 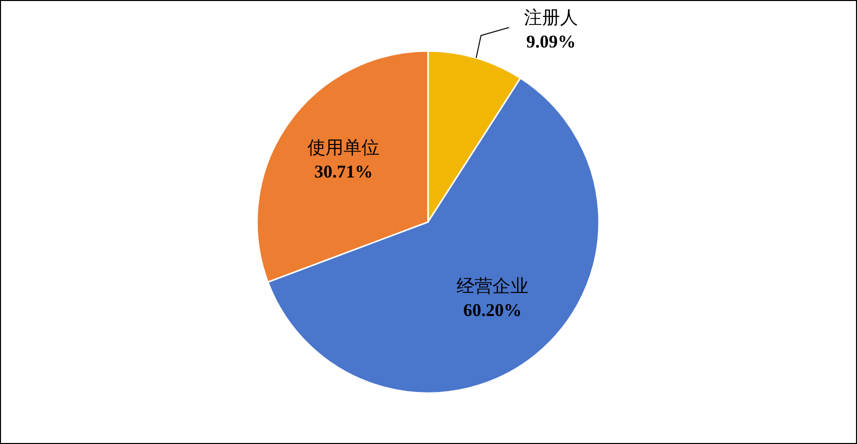 I want to click on slice-label: 使用单位, so click(x=344, y=148).